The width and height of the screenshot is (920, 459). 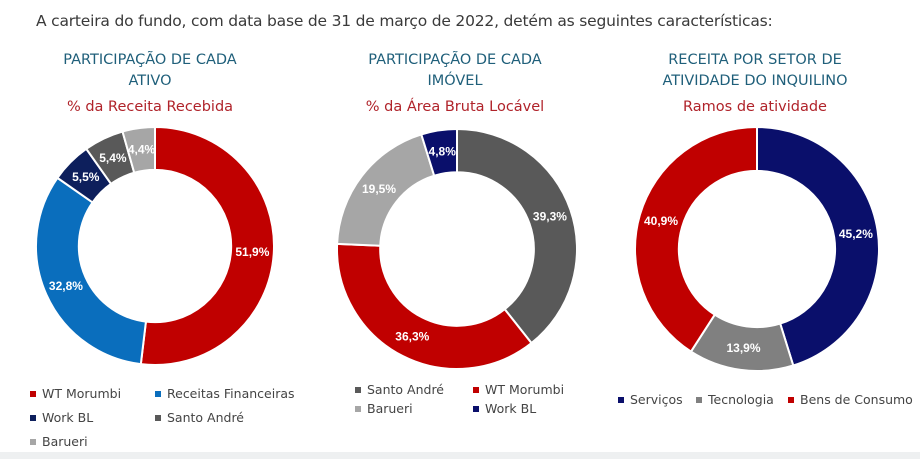 I want to click on data-label: 4,4%, so click(x=142, y=149).